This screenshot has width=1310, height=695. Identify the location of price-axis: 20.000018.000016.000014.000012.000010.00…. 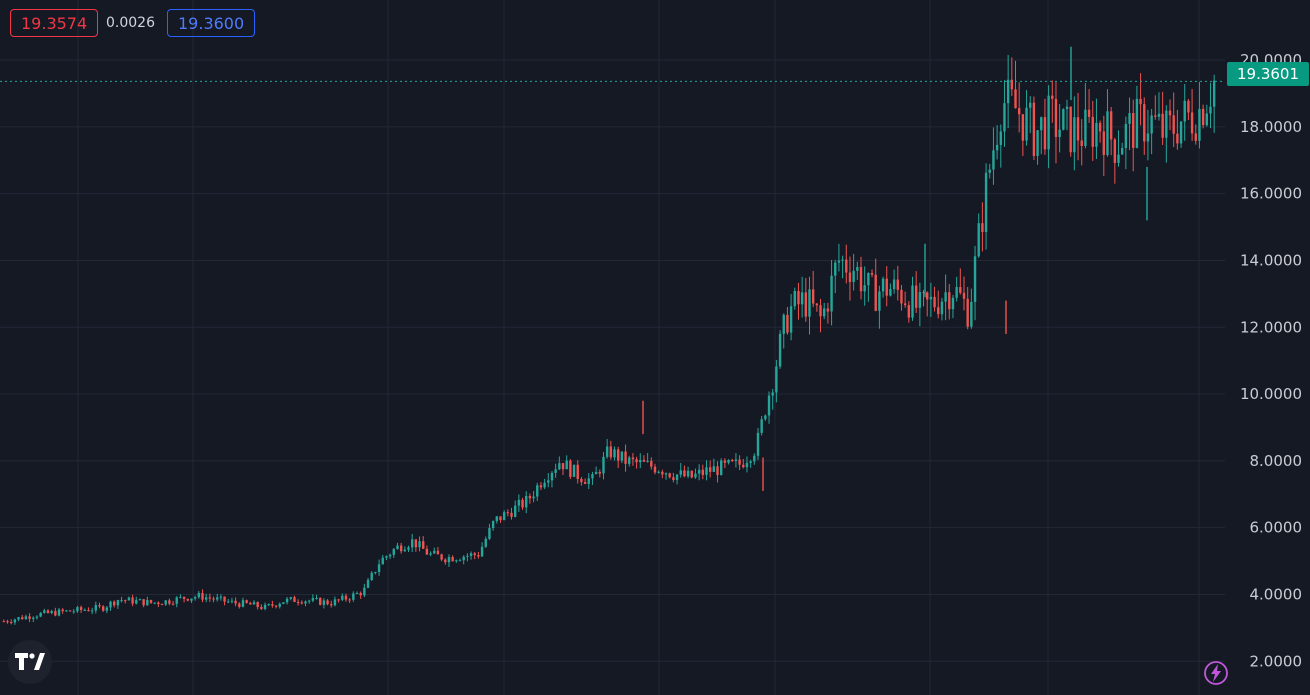
(1271, 360).